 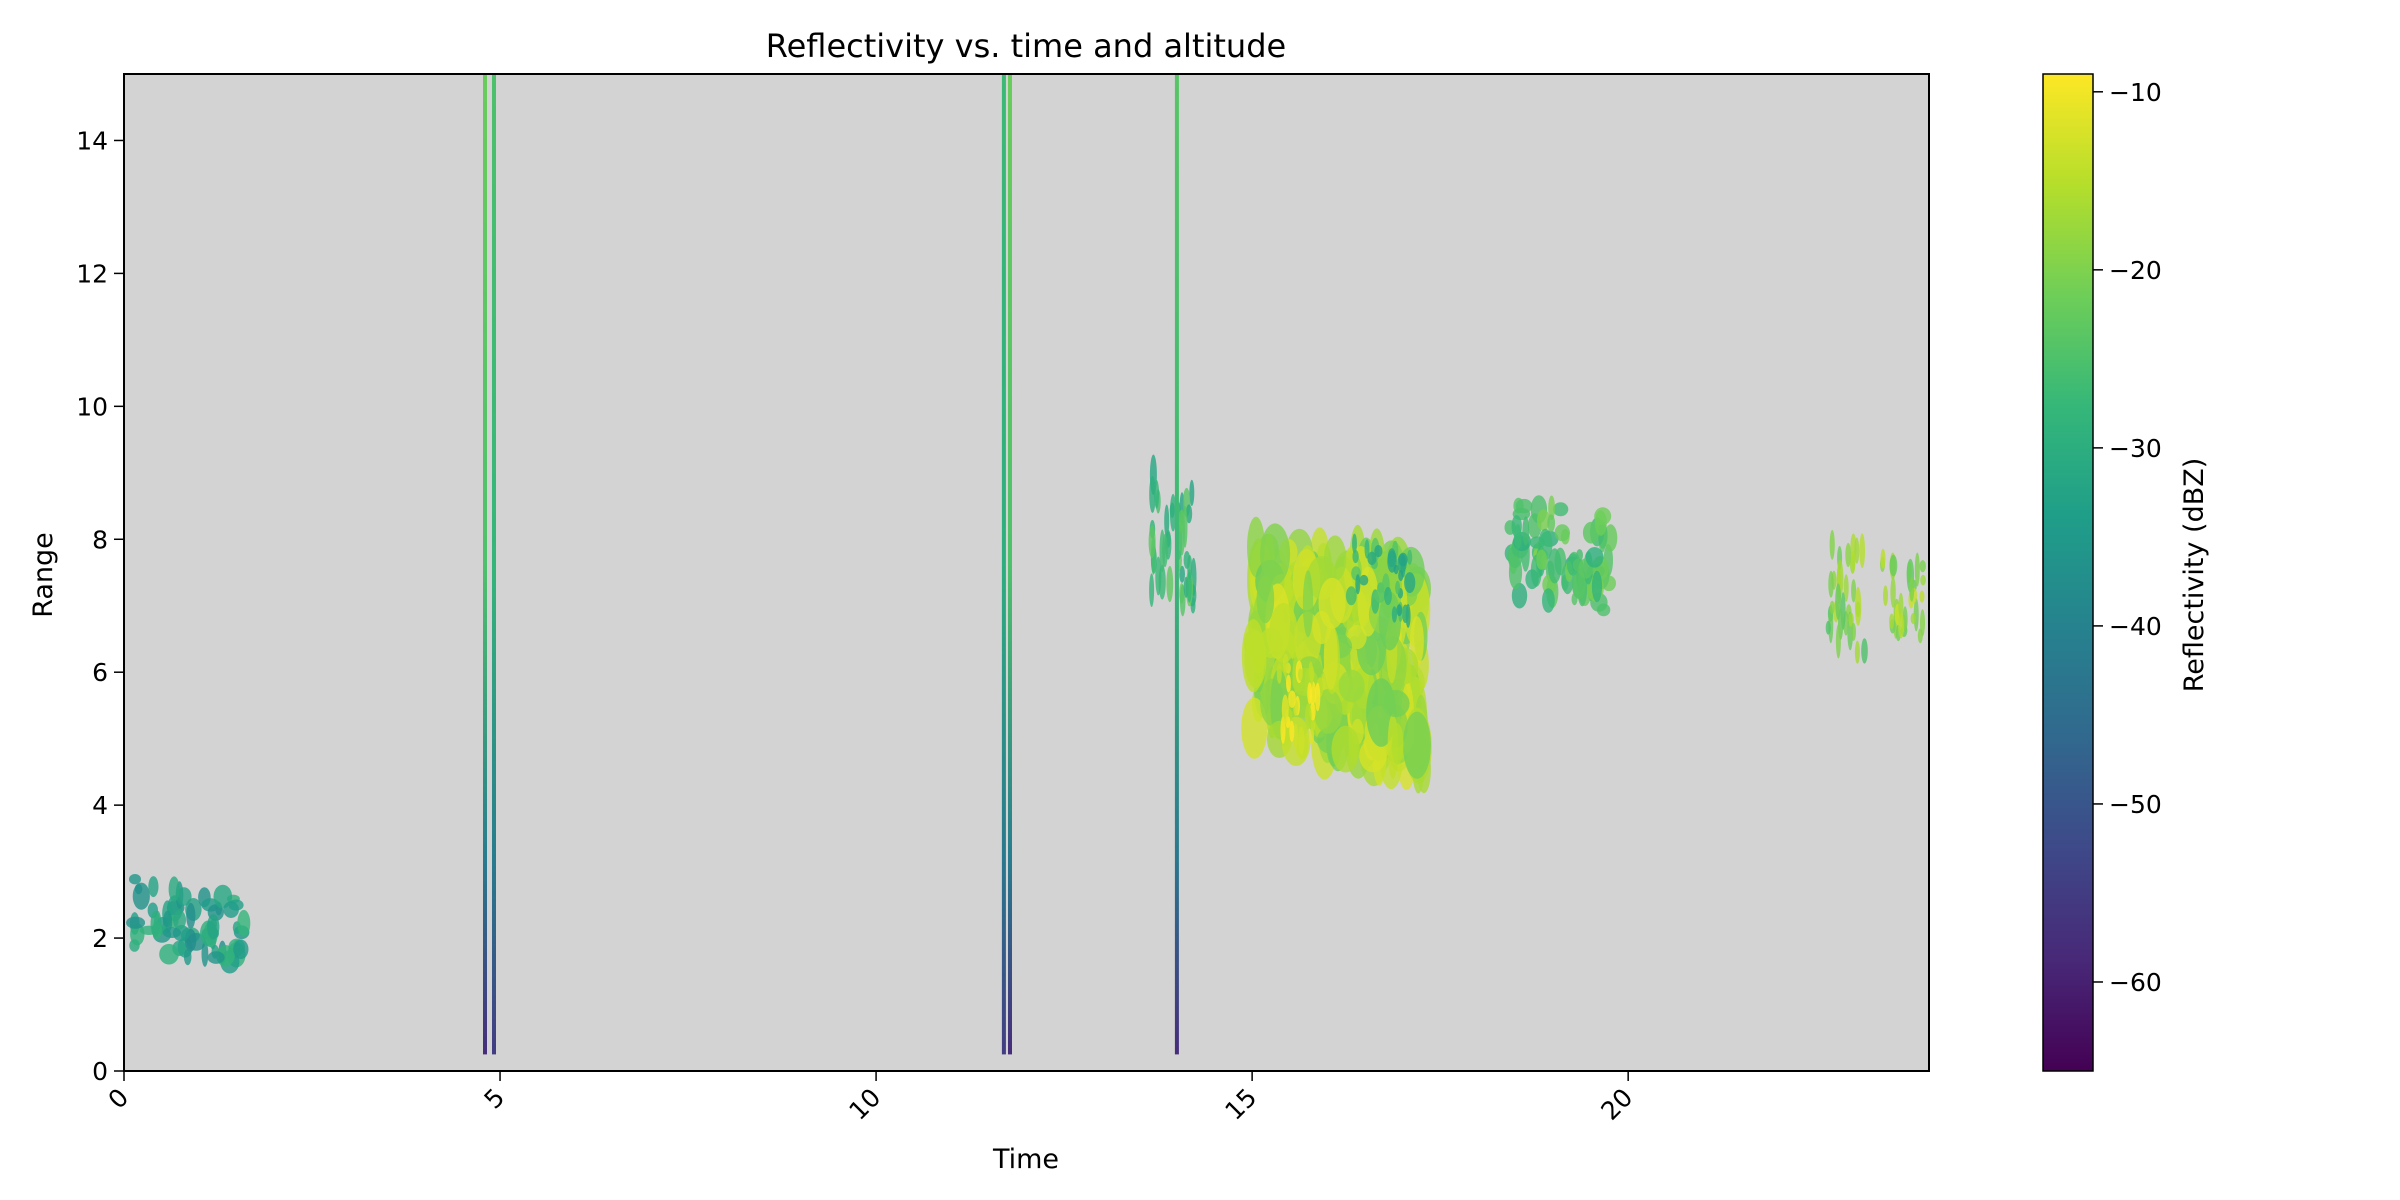 I want to click on y-tick-label: 6, so click(x=100, y=672).